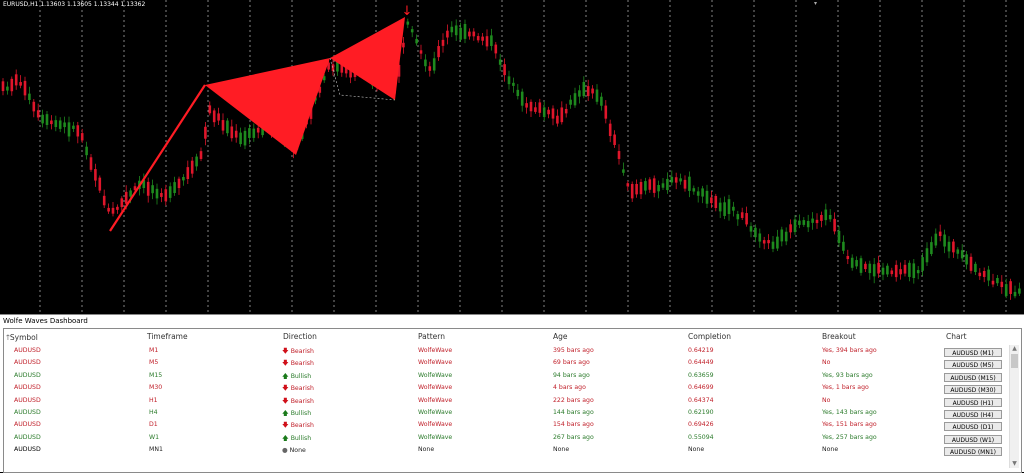 The image size is (1024, 473). I want to click on row-age: 144 bars ago, so click(573, 412).